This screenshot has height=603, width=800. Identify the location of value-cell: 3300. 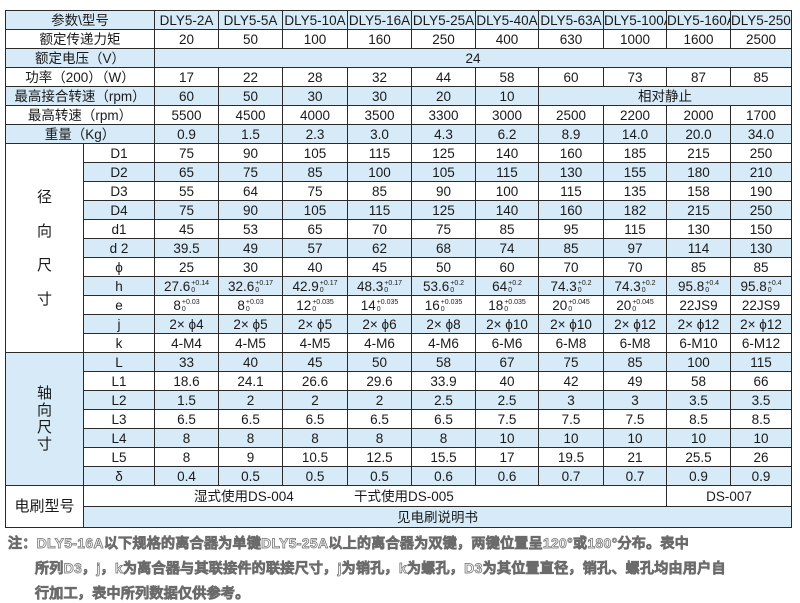
(444, 115).